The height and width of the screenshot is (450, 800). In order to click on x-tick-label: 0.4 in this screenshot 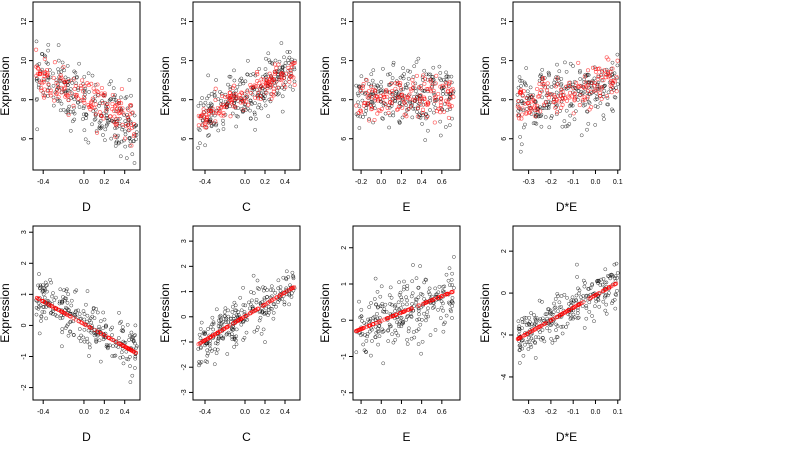, I will do `click(422, 182)`.